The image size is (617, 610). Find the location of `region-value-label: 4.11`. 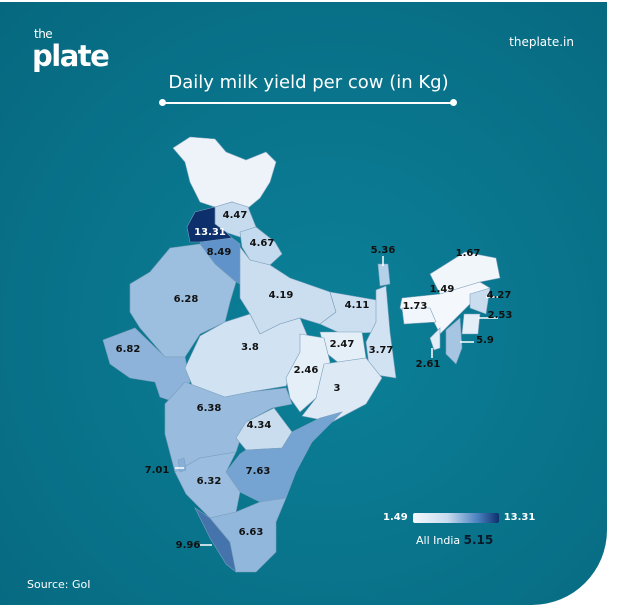

region-value-label: 4.11 is located at coordinates (357, 305).